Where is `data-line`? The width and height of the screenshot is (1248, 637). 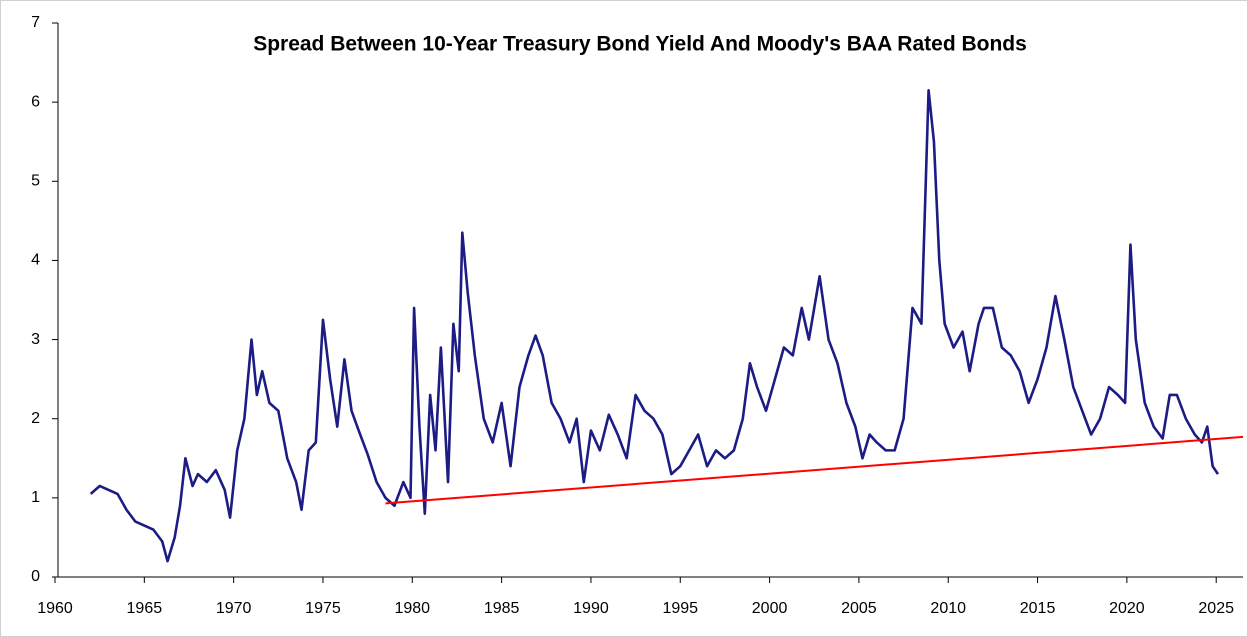
data-line is located at coordinates (814, 470).